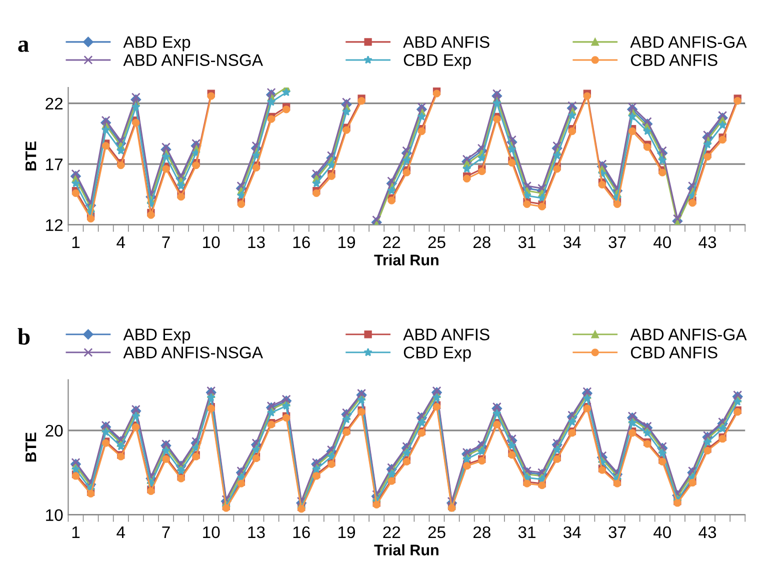  I want to click on y-tick-label: 10, so click(54, 515).